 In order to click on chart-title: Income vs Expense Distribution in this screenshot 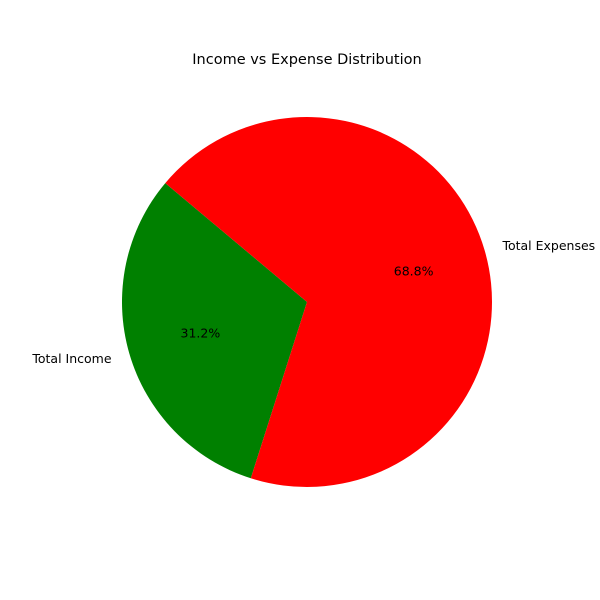, I will do `click(306, 60)`.